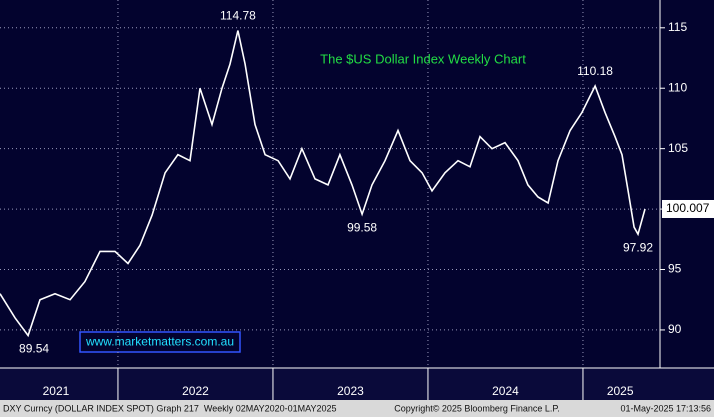 The width and height of the screenshot is (714, 417). I want to click on annotation: 97.92, so click(638, 247).